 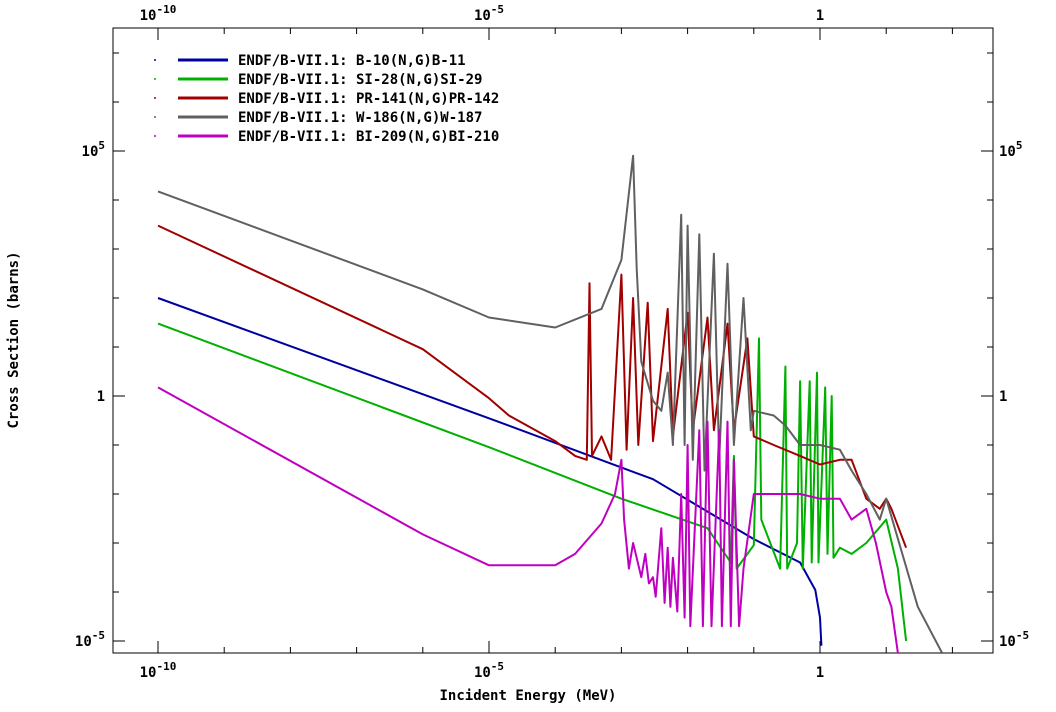 What do you see at coordinates (158, 670) in the screenshot?
I see `x-tick-label: 10-10` at bounding box center [158, 670].